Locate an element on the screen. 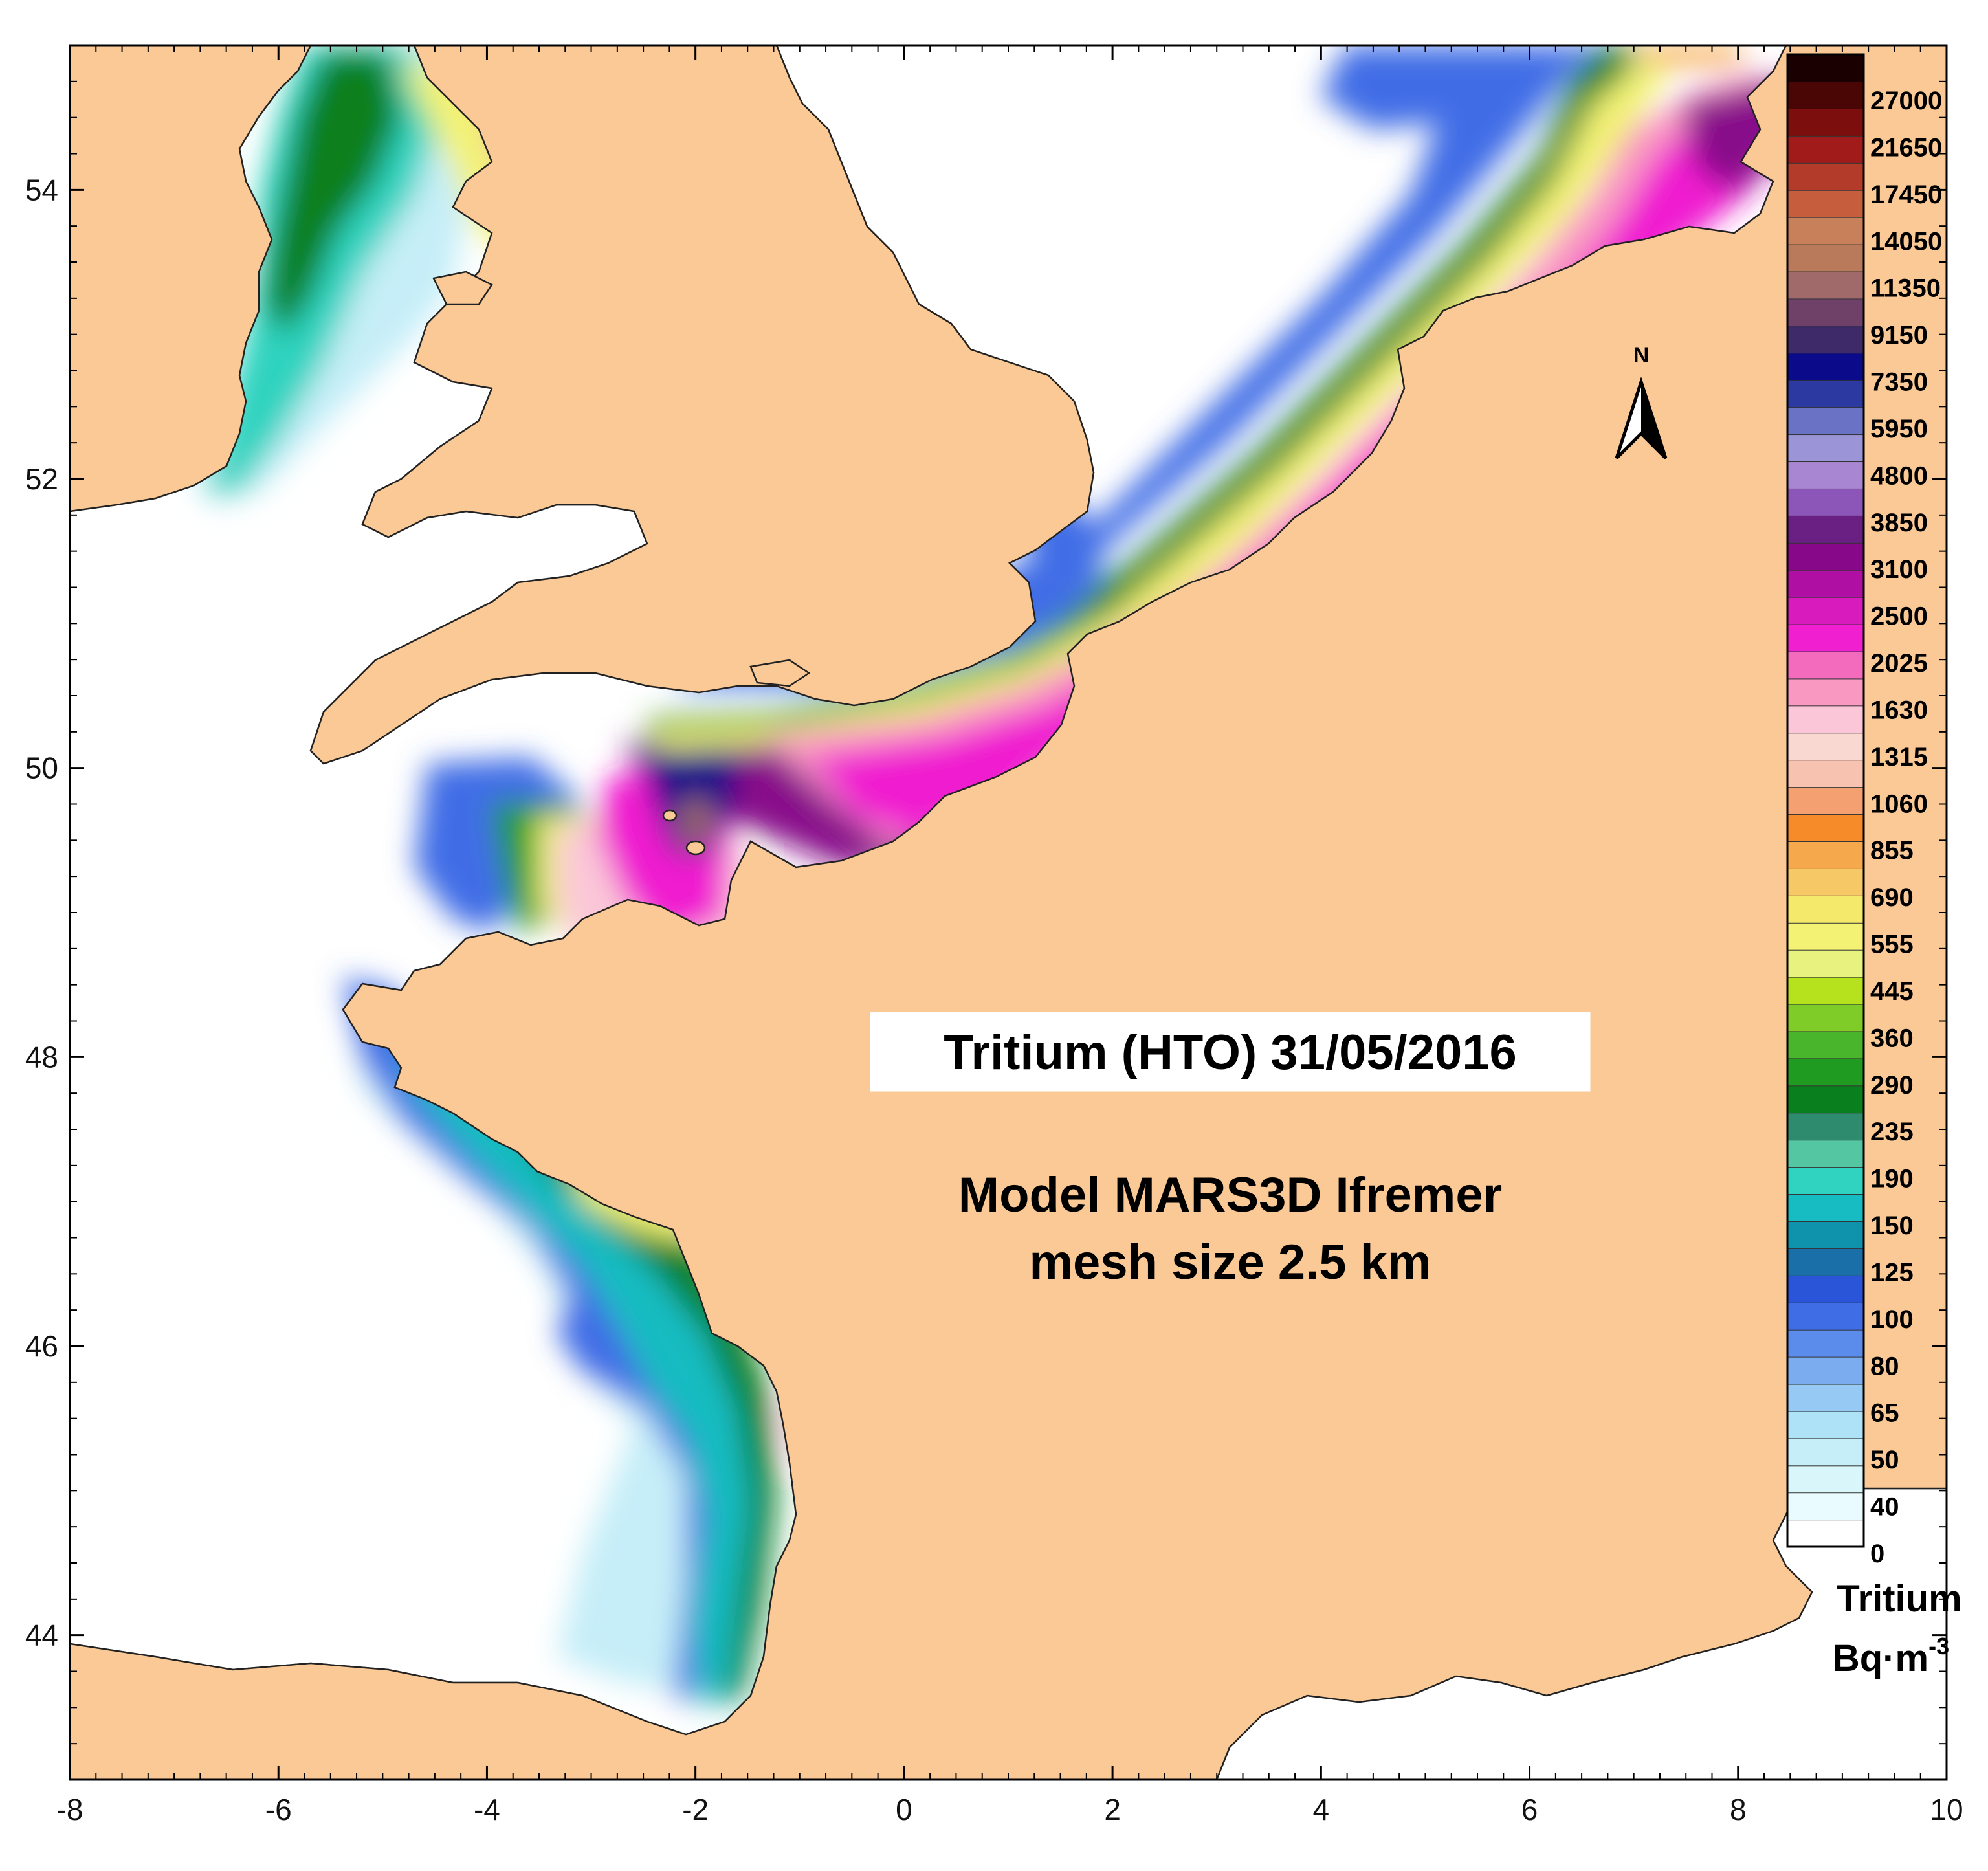  colorbar-label: 21650 is located at coordinates (1906, 147).